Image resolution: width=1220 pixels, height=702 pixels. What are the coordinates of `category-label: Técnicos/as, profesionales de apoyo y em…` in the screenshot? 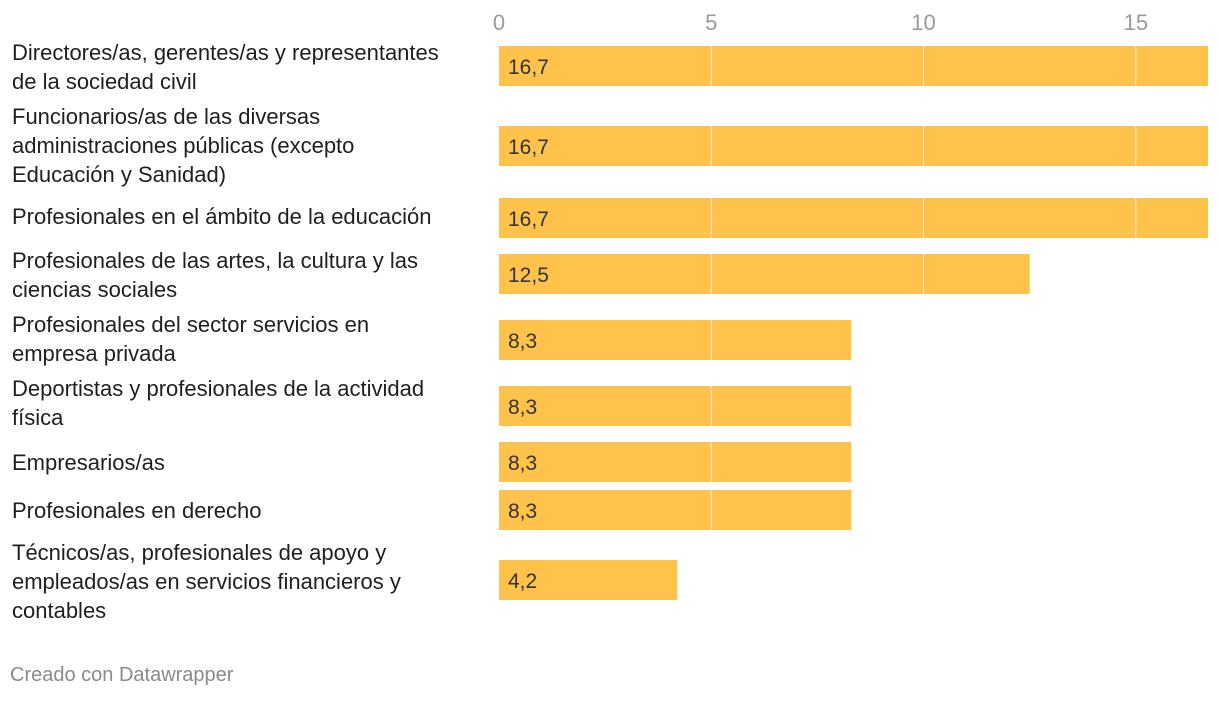 It's located at (206, 581).